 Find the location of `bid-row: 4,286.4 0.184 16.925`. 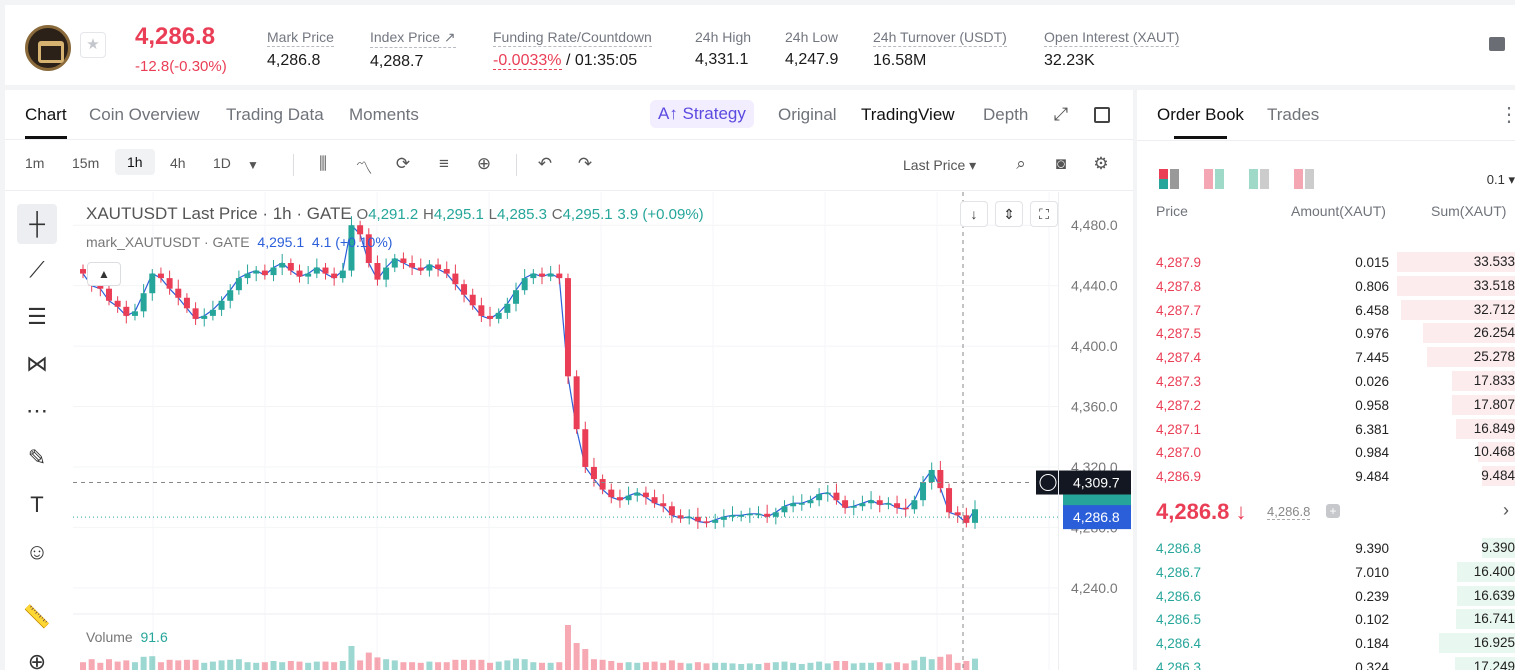

bid-row: 4,286.4 0.184 16.925 is located at coordinates (1326, 643).